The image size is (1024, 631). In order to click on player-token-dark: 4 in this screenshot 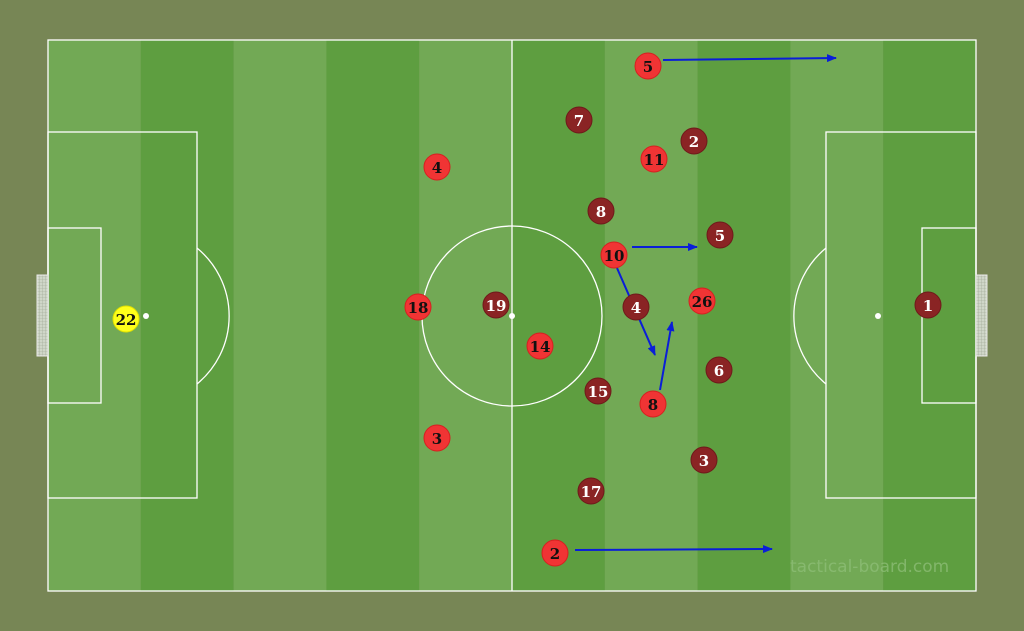, I will do `click(636, 307)`.